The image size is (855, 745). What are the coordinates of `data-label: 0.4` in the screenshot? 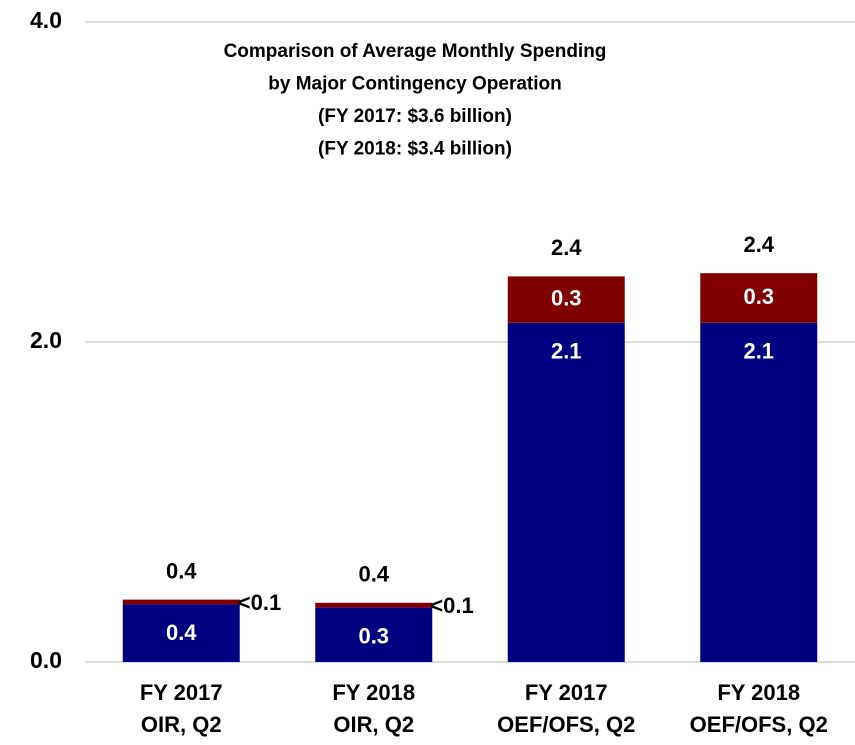 It's located at (181, 632).